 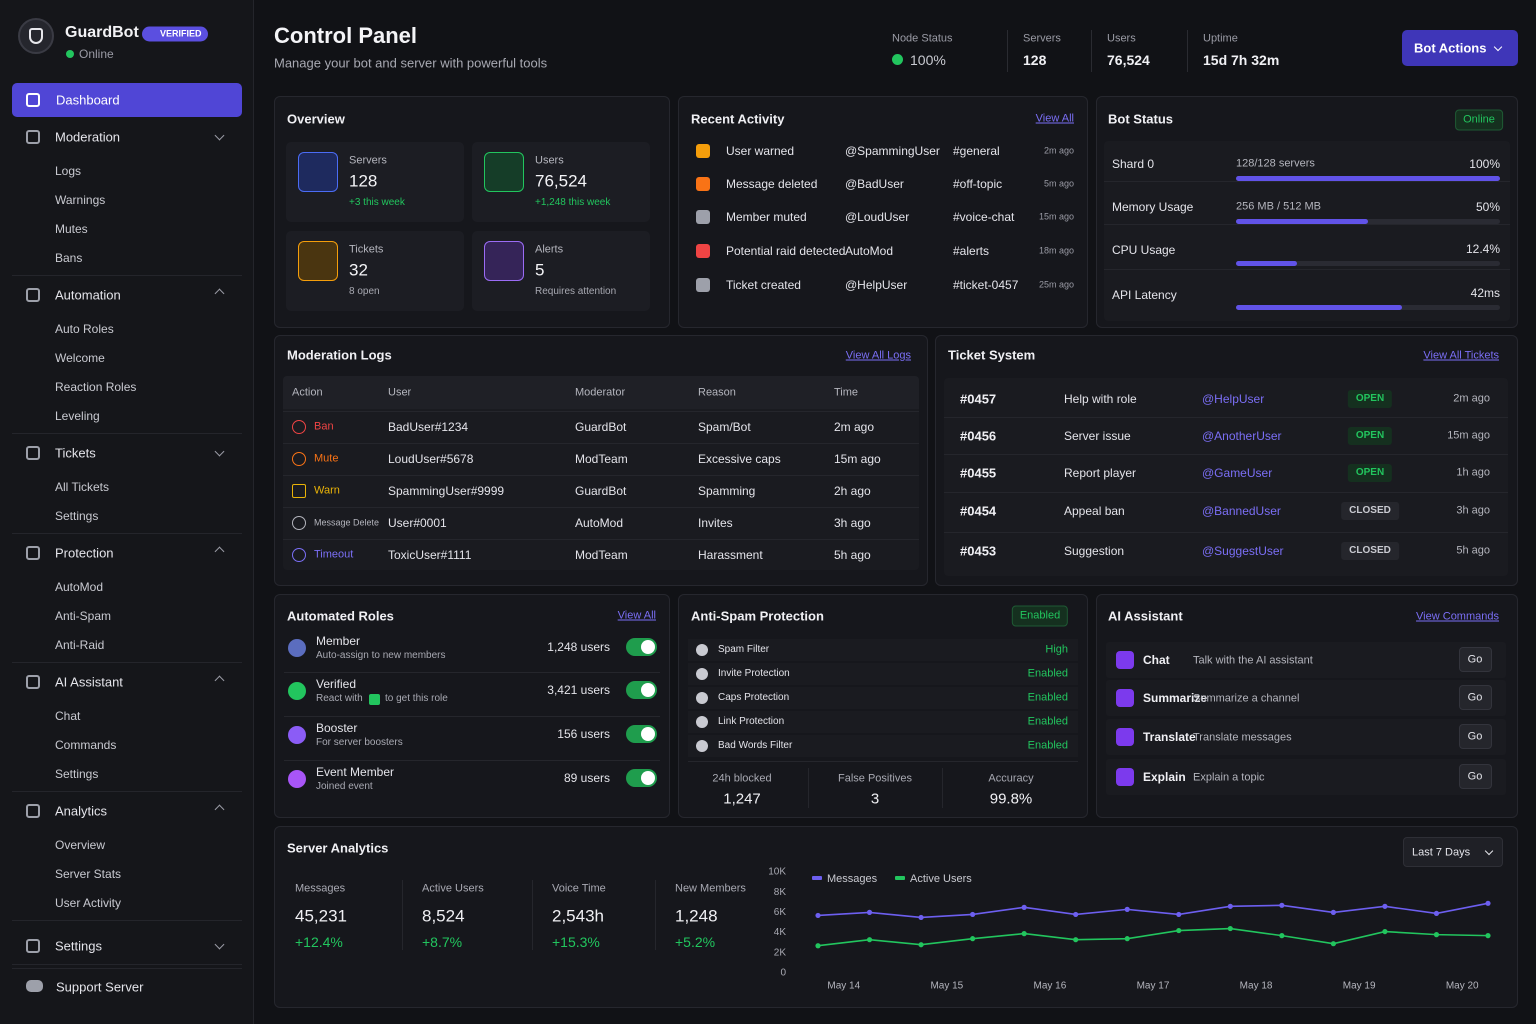 I want to click on nav-sub: Welcome, so click(x=80, y=358).